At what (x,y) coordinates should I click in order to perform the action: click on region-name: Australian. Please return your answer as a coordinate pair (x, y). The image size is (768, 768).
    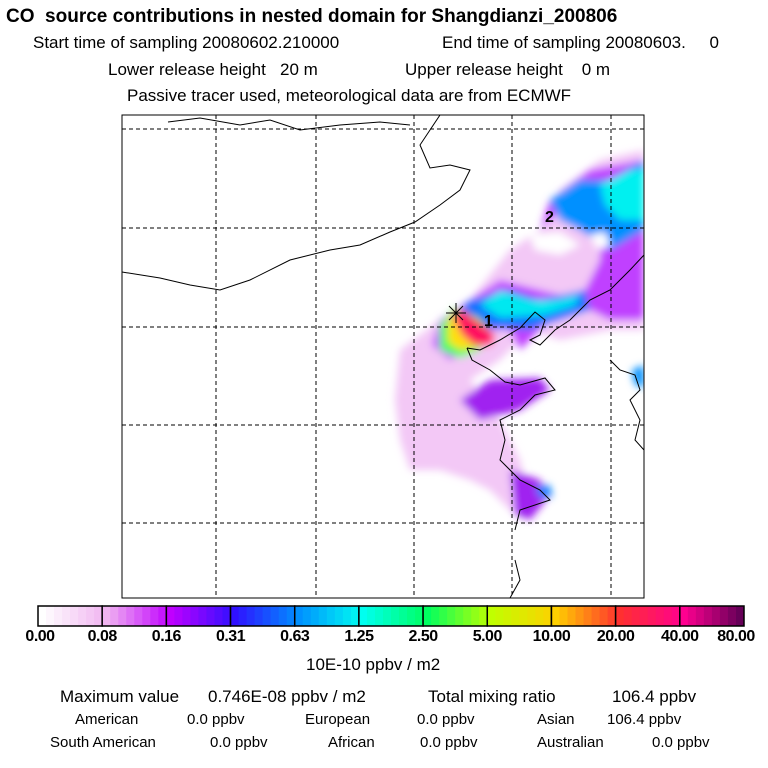
    Looking at the image, I should click on (570, 742).